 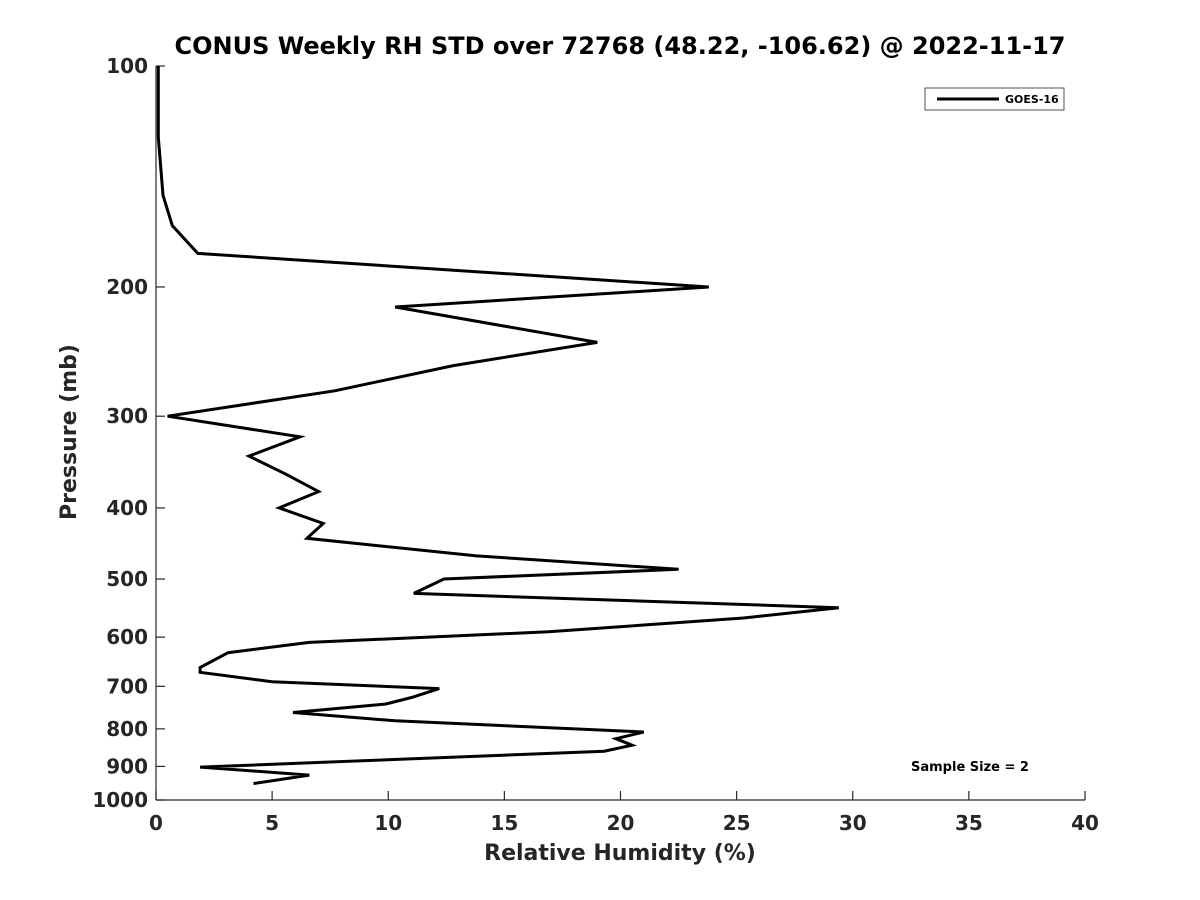 I want to click on x-tick-label: 30, so click(x=853, y=823).